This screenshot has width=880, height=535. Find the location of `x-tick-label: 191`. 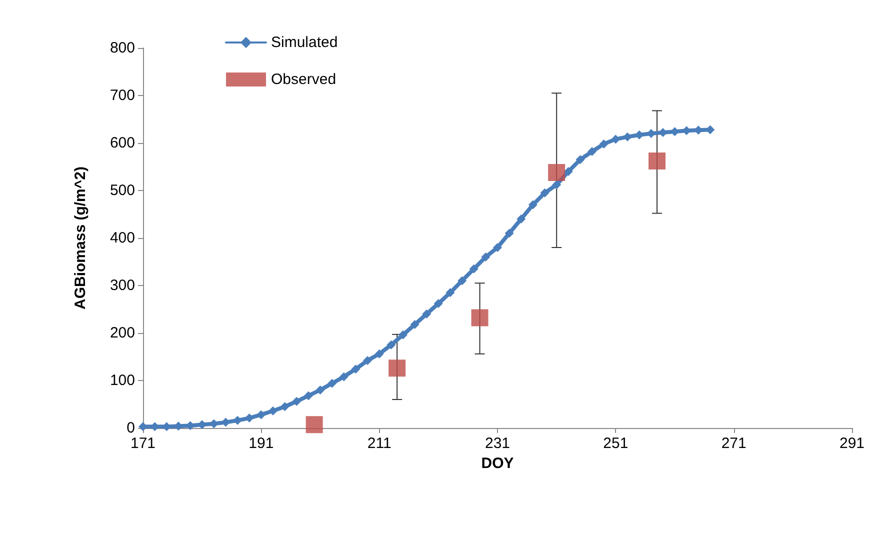

x-tick-label: 191 is located at coordinates (261, 443).